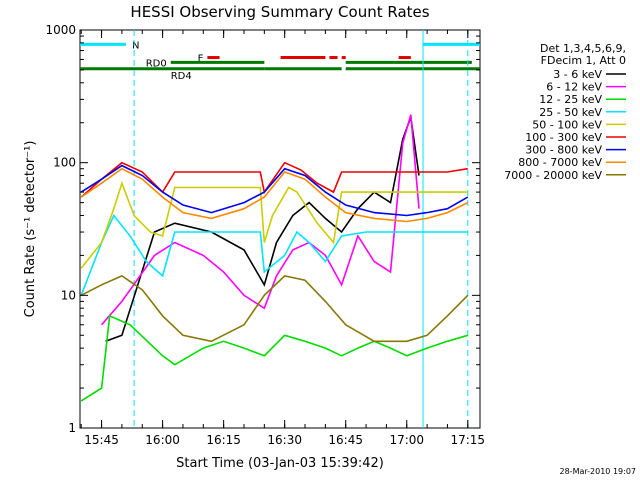 Image resolution: width=640 pixels, height=480 pixels. What do you see at coordinates (406, 440) in the screenshot?
I see `x-tick-label: 17:00` at bounding box center [406, 440].